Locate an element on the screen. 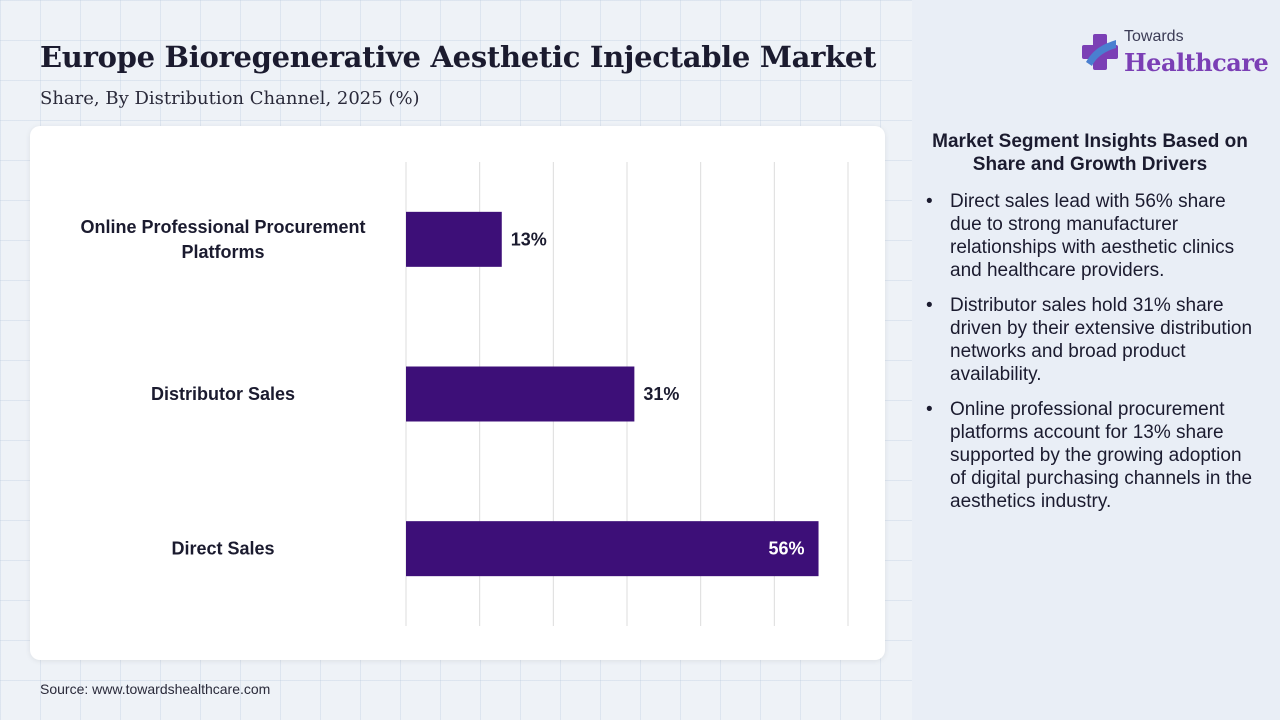 The image size is (1280, 720). category-label: Platforms is located at coordinates (222, 252).